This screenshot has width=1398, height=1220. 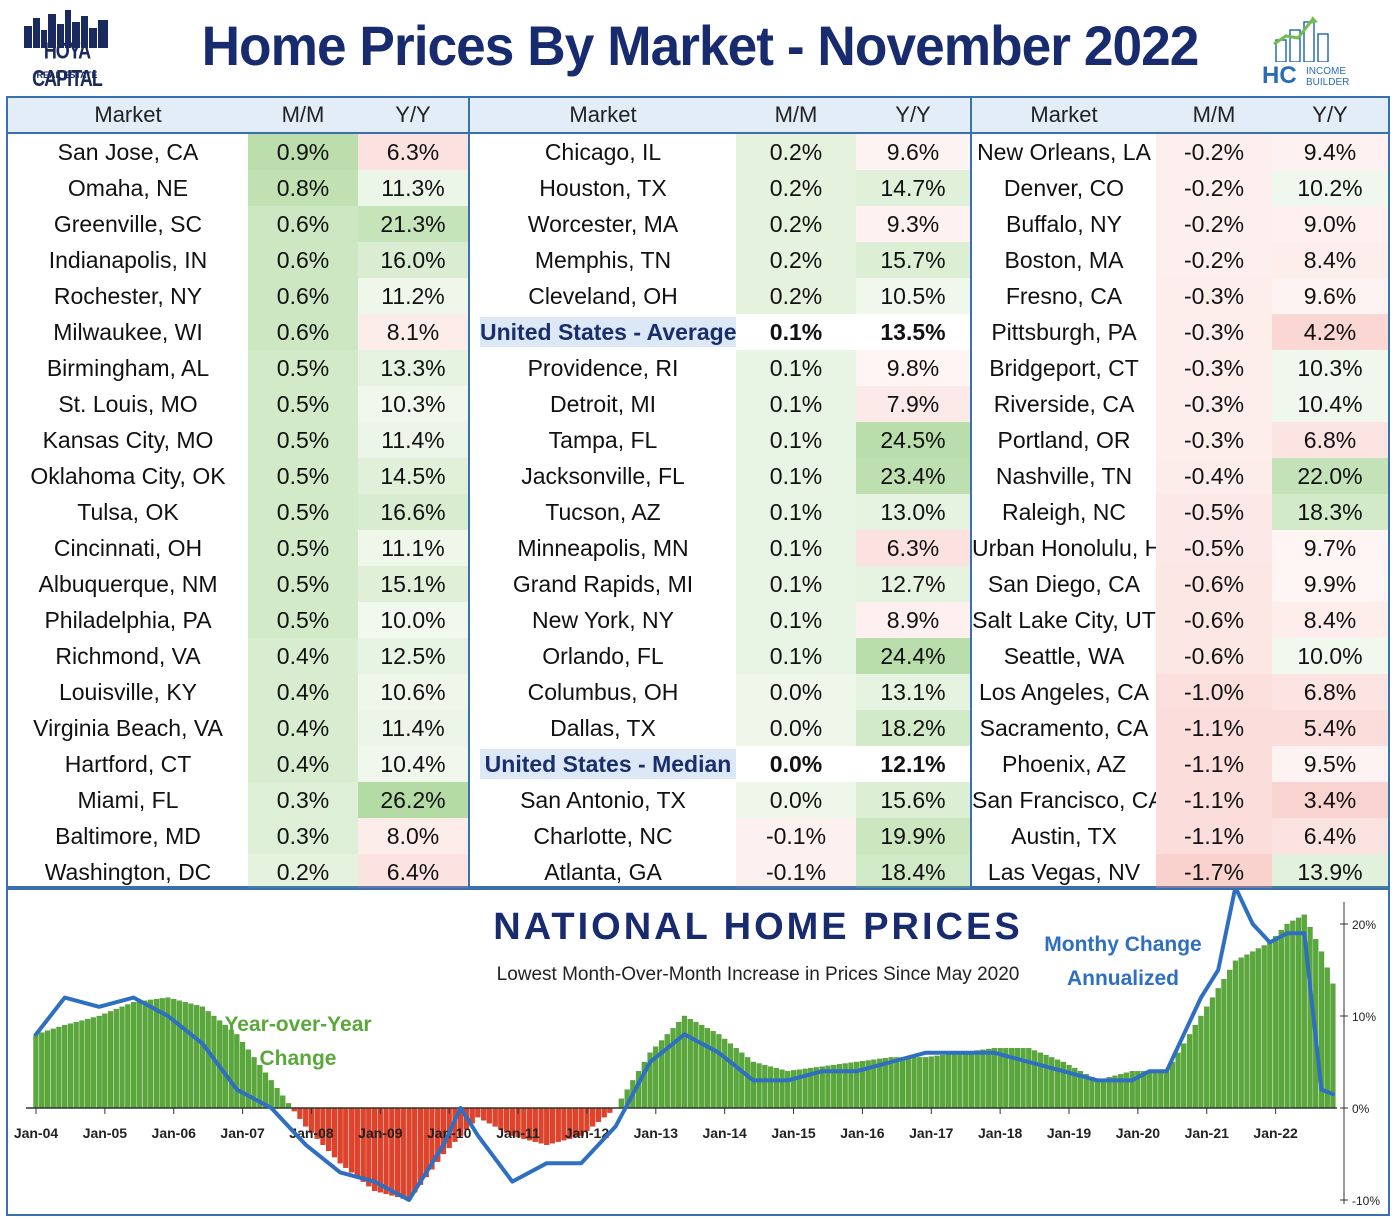 What do you see at coordinates (303, 260) in the screenshot?
I see `mm-change: 0.6%` at bounding box center [303, 260].